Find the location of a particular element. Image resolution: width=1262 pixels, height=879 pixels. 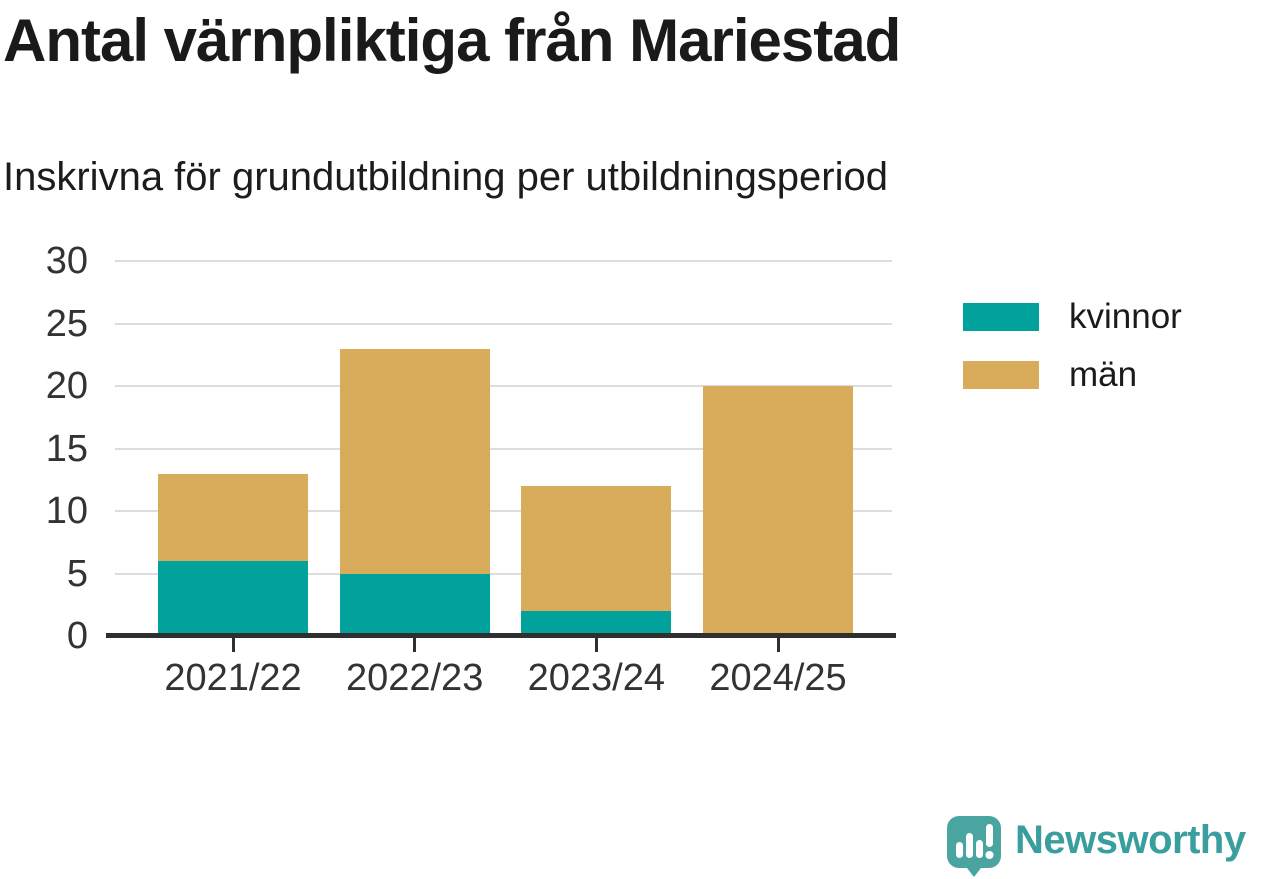

y-axis-tick-label: 5 is located at coordinates (77, 573).